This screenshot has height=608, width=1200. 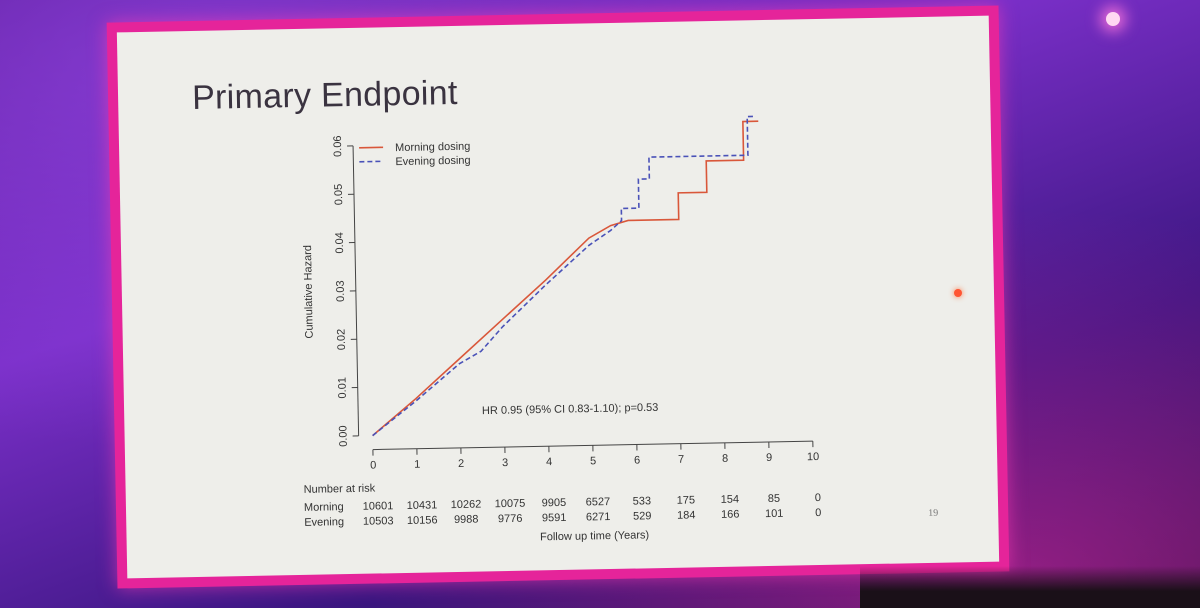 I want to click on risk-cell: 533, so click(x=642, y=501).